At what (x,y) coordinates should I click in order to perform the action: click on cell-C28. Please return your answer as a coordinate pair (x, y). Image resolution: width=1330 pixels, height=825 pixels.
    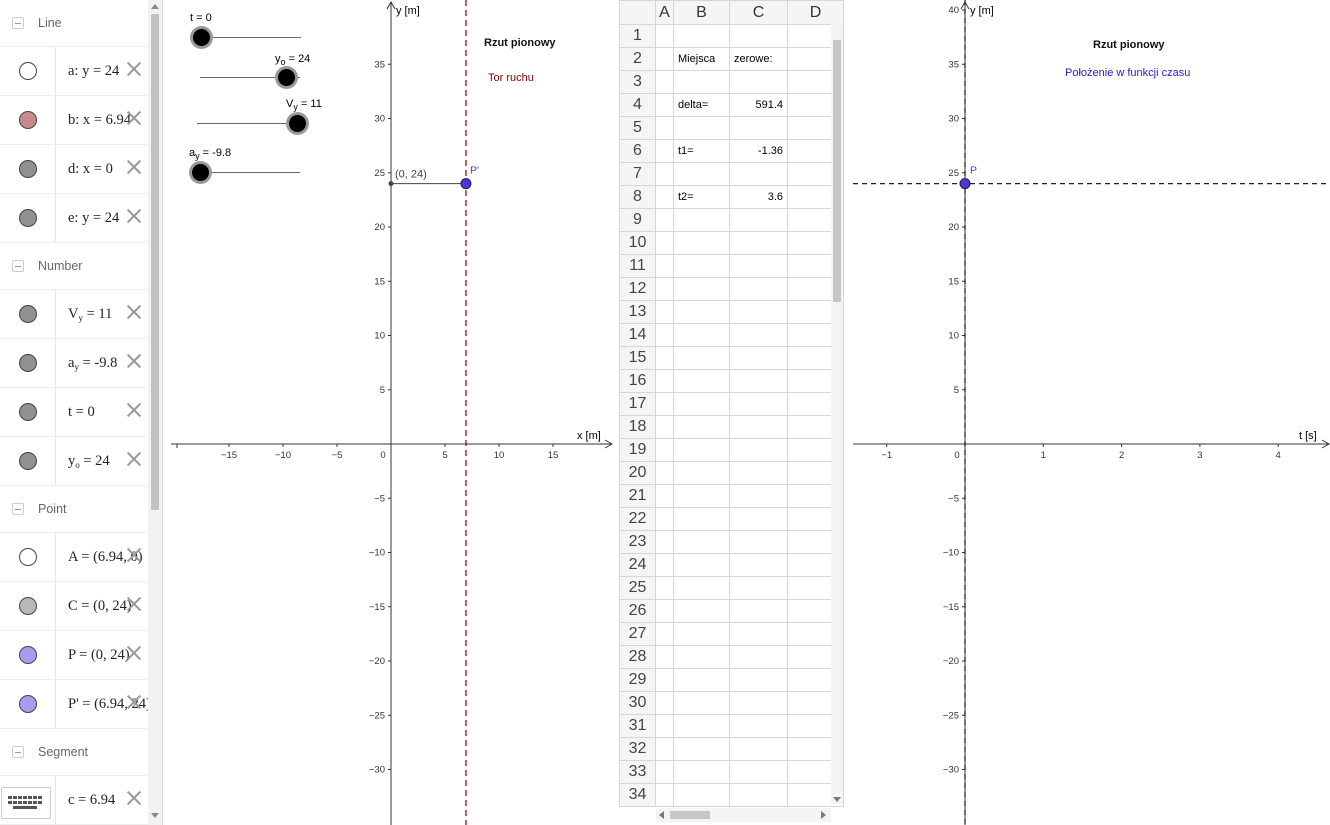
    Looking at the image, I should click on (758, 657).